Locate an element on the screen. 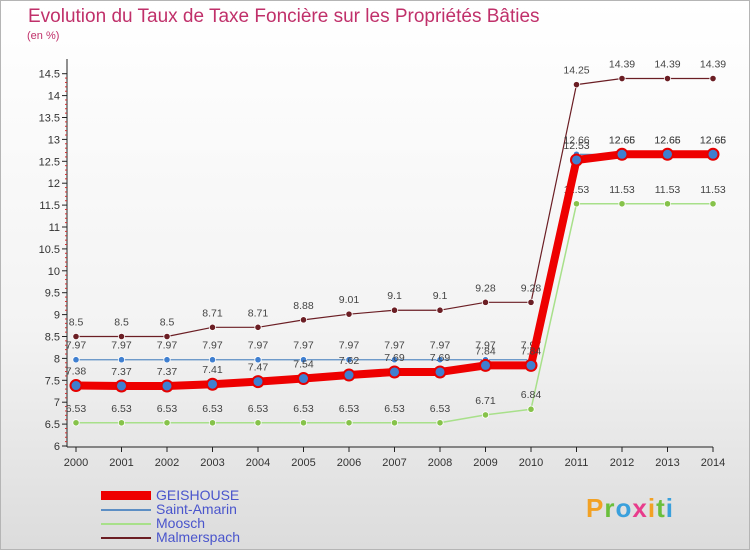  logo-letter: o is located at coordinates (624, 508).